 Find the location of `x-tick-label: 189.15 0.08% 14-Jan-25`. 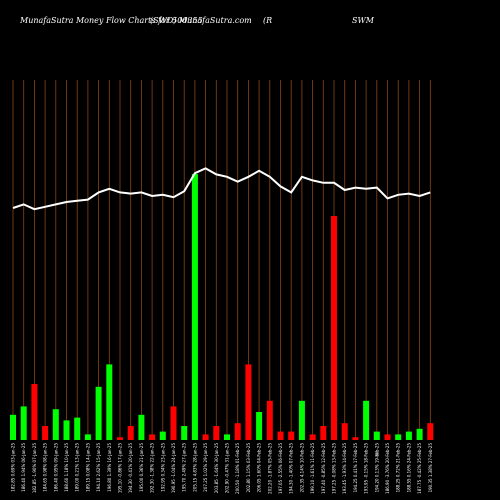

x-tick-label: 189.15 0.08% 14-Jan-25 is located at coordinates (87, 467).